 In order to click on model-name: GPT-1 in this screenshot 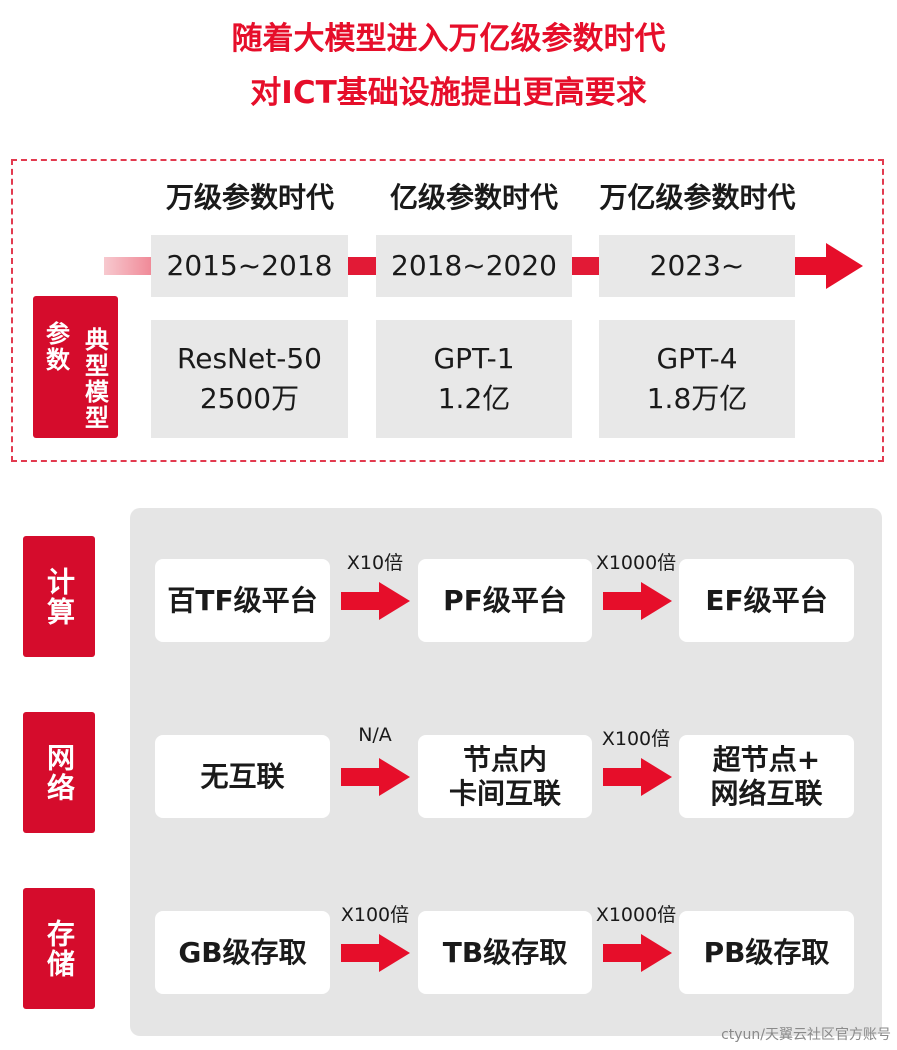, I will do `click(474, 358)`.